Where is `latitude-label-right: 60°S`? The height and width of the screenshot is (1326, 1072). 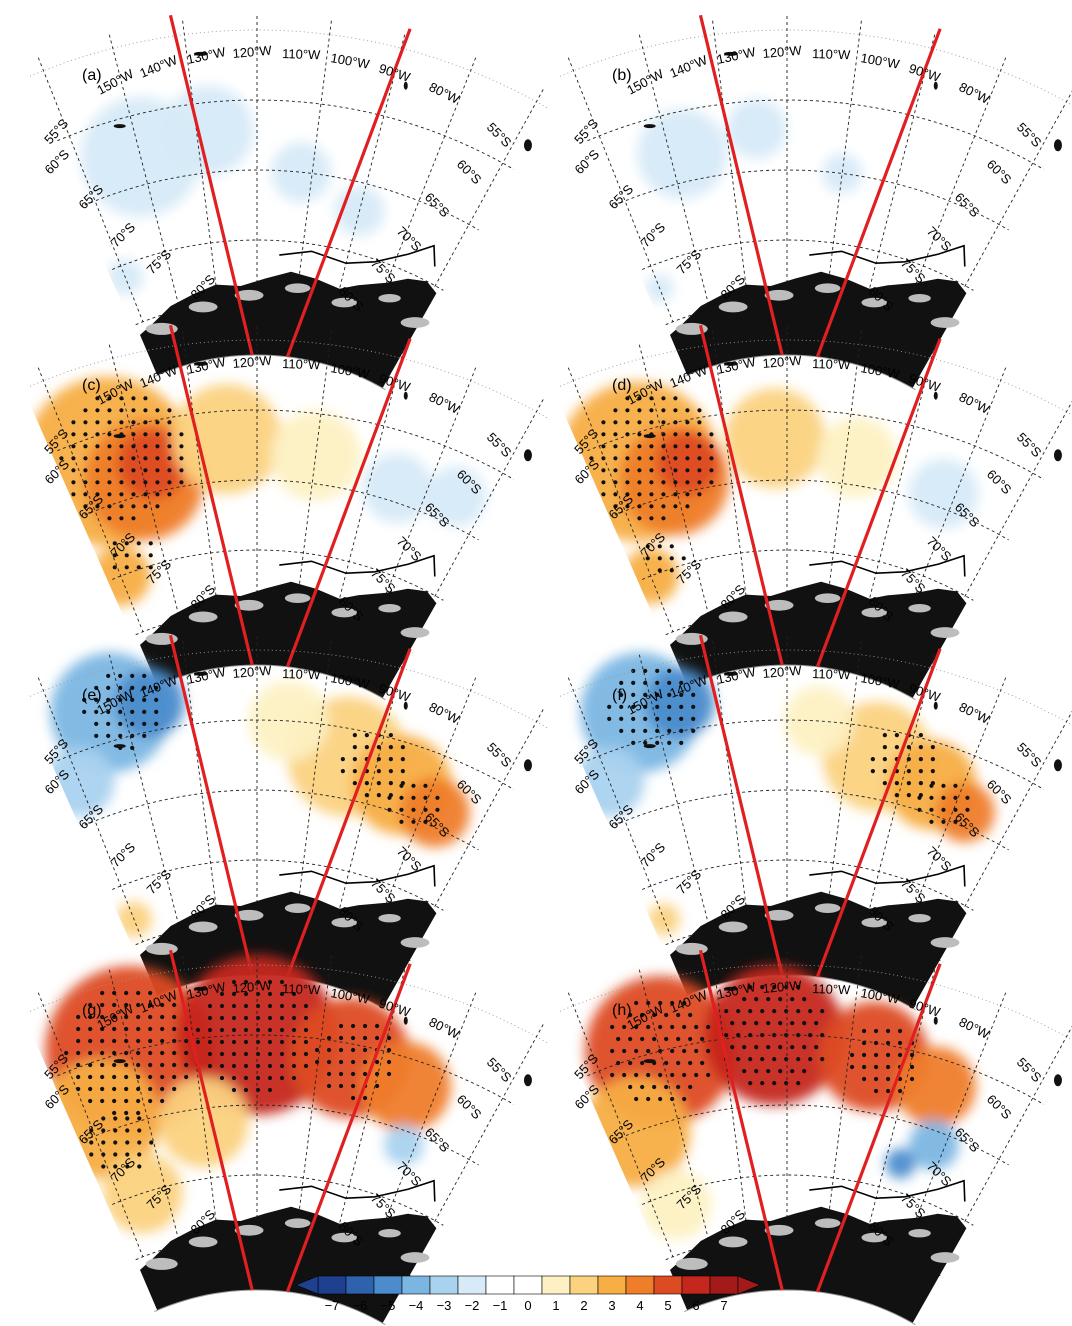
latitude-label-right: 60°S is located at coordinates (999, 482).